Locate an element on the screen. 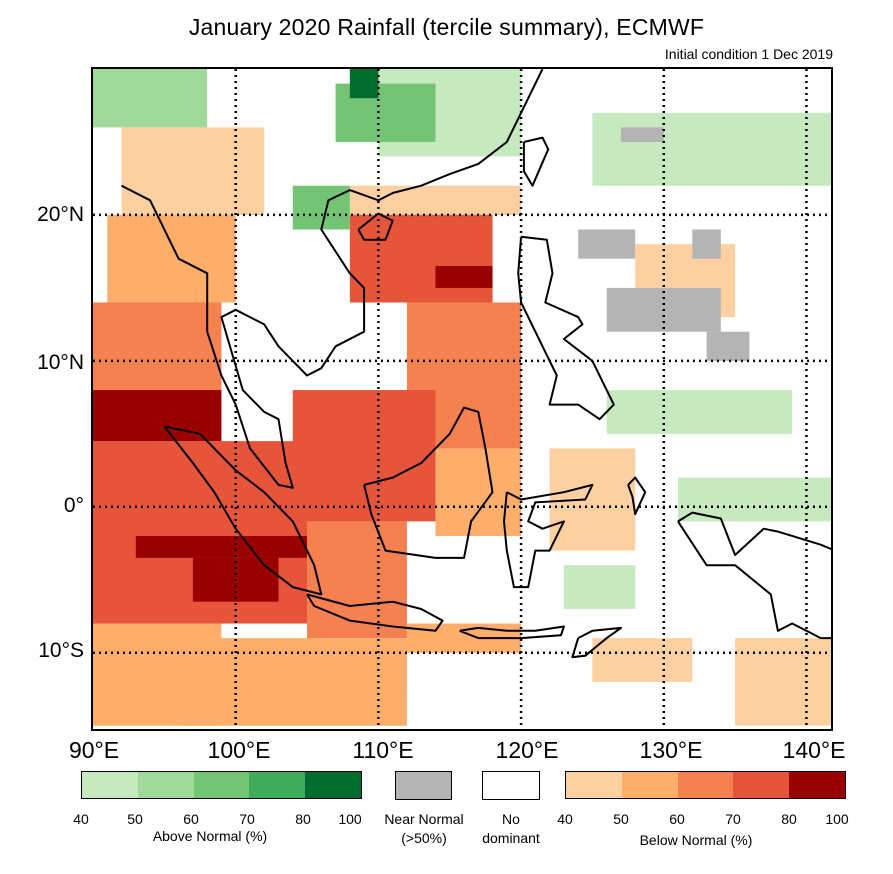 The image size is (893, 874). below-normal-colorbar is located at coordinates (705, 785).